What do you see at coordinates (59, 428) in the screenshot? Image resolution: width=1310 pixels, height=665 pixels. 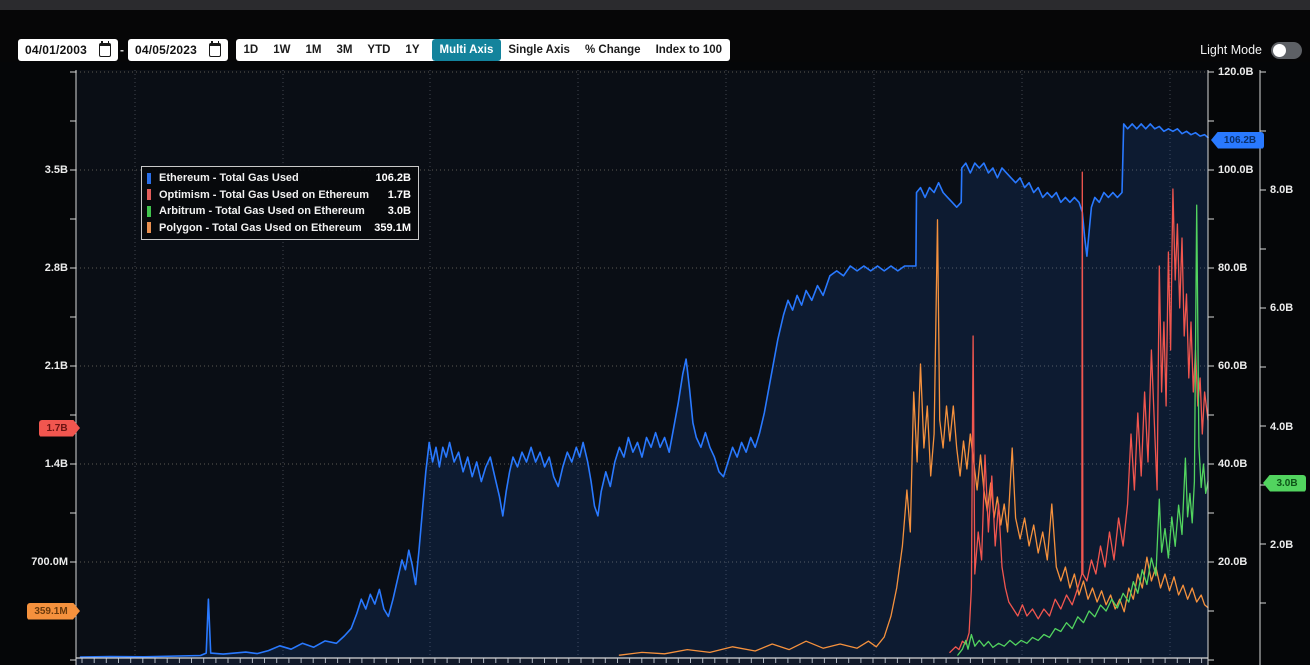 I see `last-value-badge-1-7b: 1.7B` at bounding box center [59, 428].